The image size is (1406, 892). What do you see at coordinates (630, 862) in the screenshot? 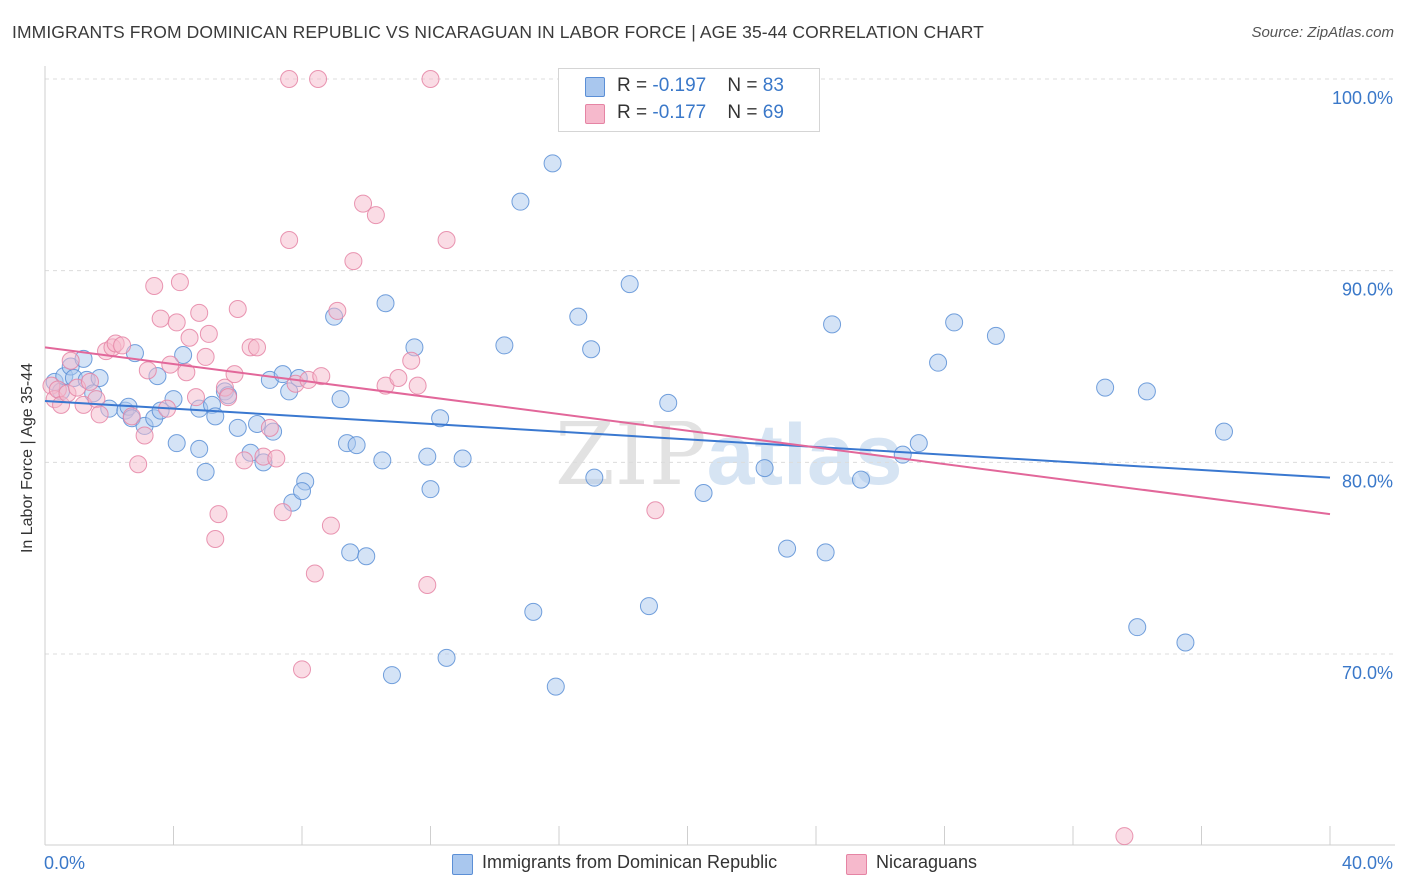
I see `legend-label-dominican: Immigrants from Dominican Republic` at bounding box center [630, 862].